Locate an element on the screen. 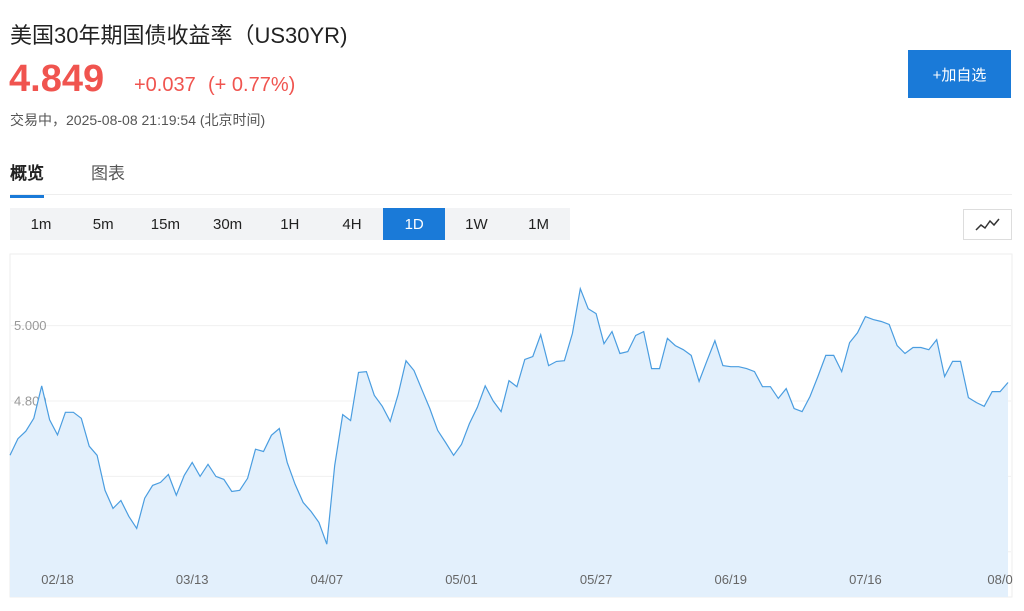 The height and width of the screenshot is (611, 1024). watch-button: +加自选 is located at coordinates (959, 74).